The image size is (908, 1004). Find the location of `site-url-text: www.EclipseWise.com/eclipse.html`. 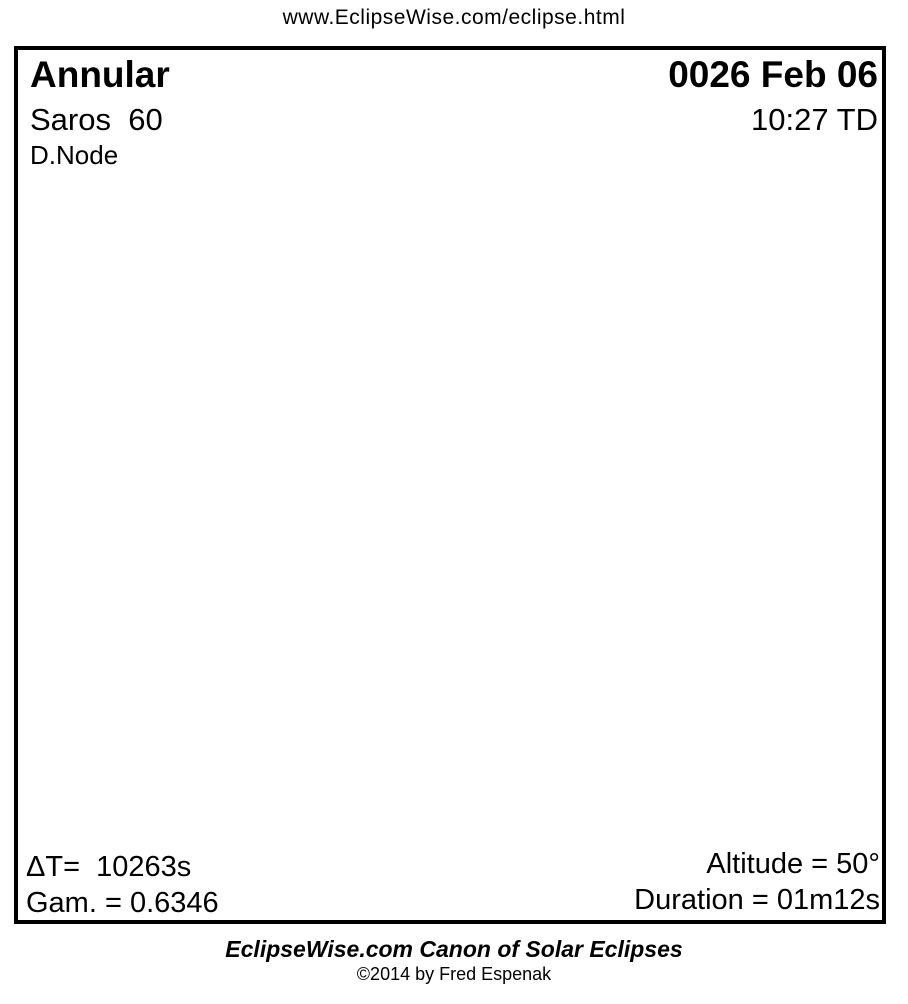

site-url-text: www.EclipseWise.com/eclipse.html is located at coordinates (454, 17).